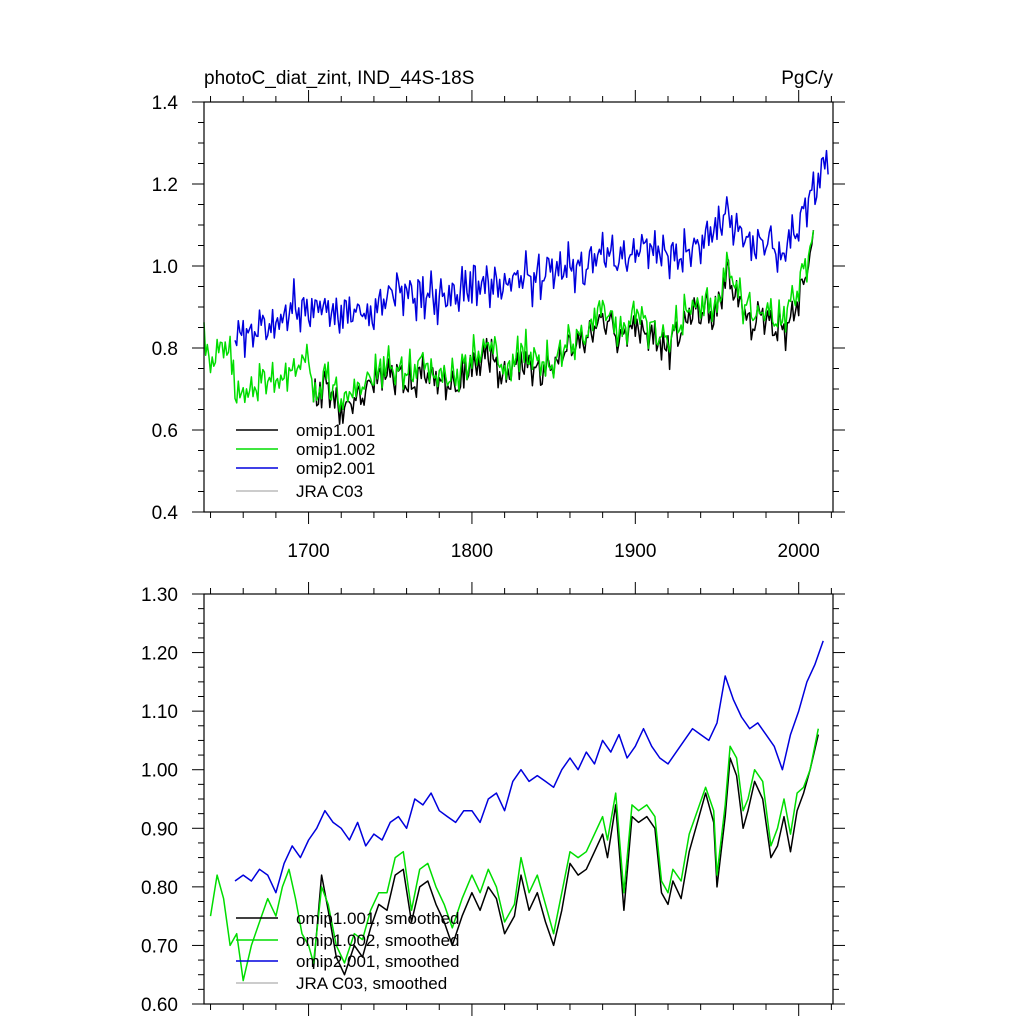 The width and height of the screenshot is (1024, 1024). Describe the element at coordinates (807, 78) in the screenshot. I see `top-units: PgC/y` at that location.